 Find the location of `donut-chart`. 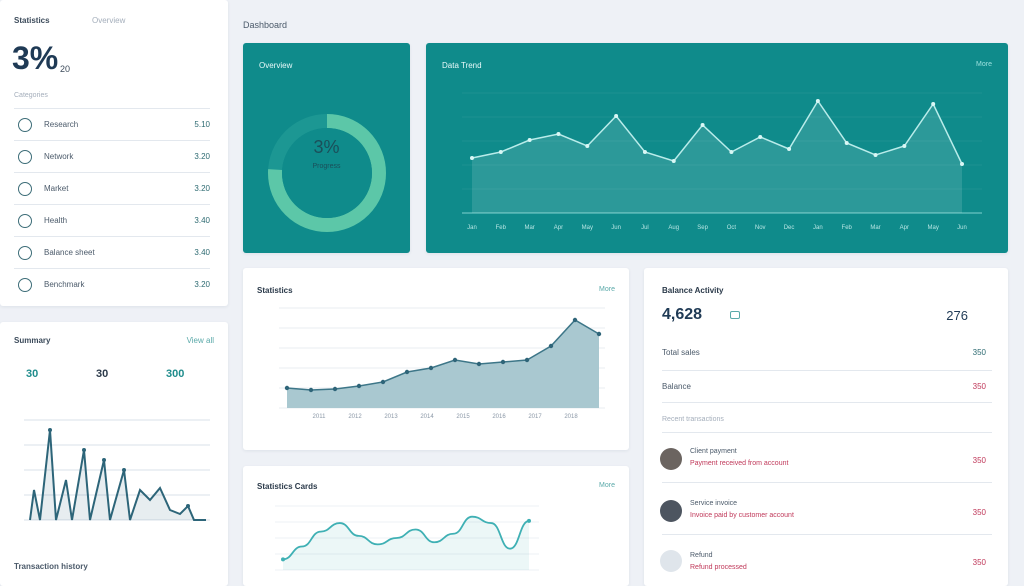

donut-chart is located at coordinates (327, 173).